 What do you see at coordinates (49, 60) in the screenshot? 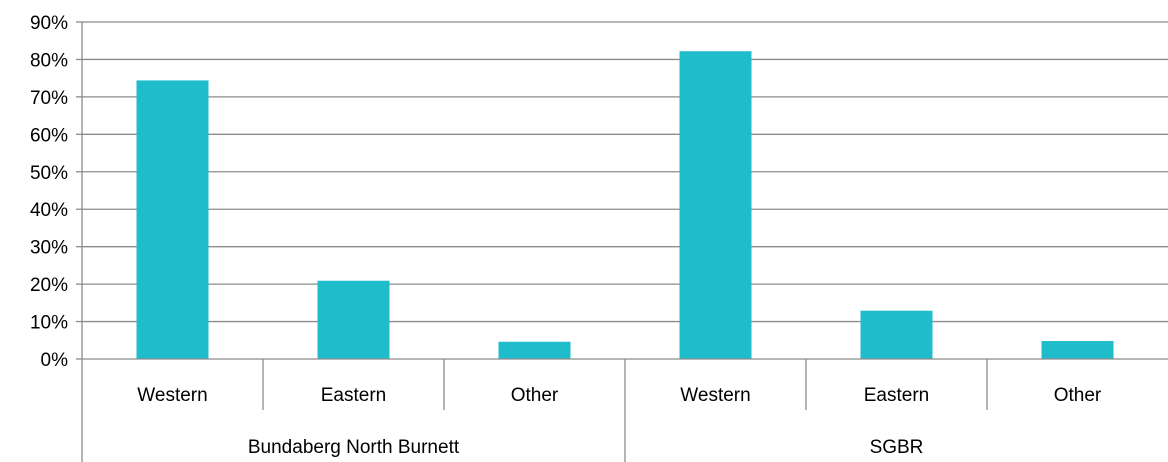
I see `y-tick-label: 80%` at bounding box center [49, 60].